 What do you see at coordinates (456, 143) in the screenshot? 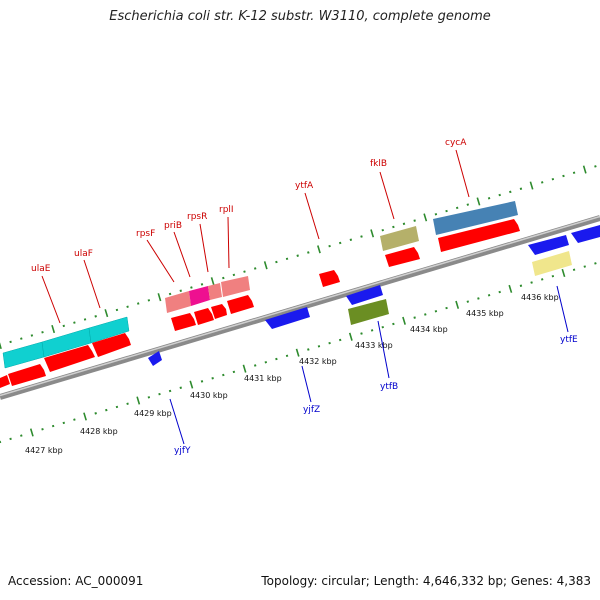
I see `gene-label-cycA: cycA` at bounding box center [456, 143].